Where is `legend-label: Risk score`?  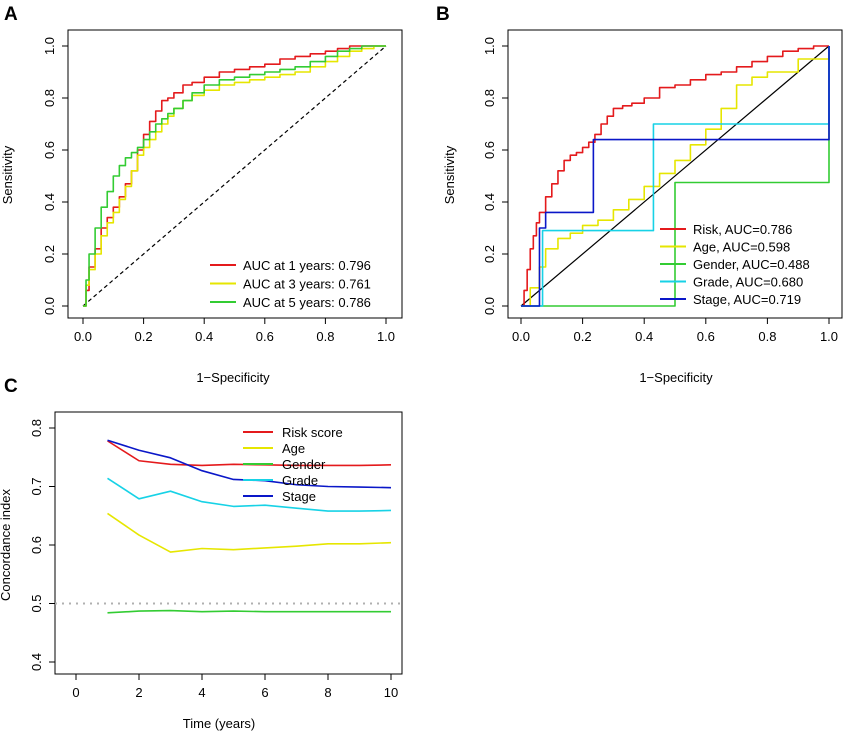 legend-label: Risk score is located at coordinates (312, 432).